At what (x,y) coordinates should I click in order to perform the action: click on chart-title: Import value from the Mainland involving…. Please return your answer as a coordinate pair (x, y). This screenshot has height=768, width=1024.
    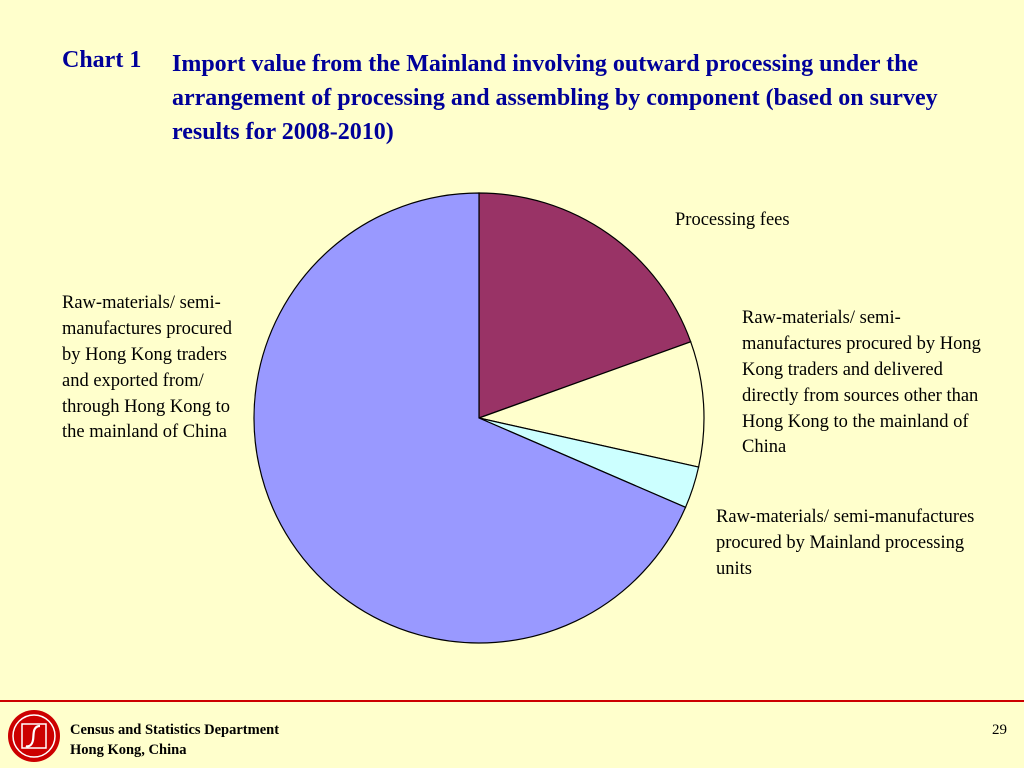
    Looking at the image, I should click on (555, 98).